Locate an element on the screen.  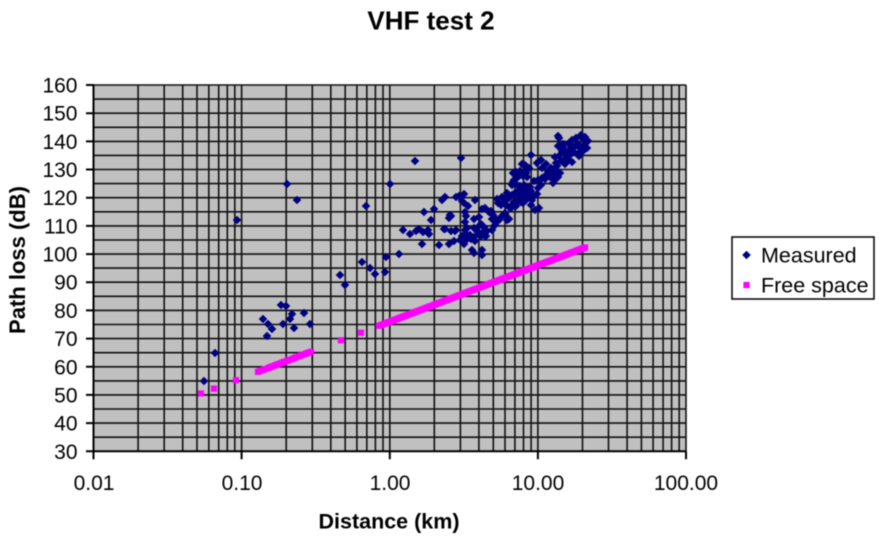
svg-text: 30 is located at coordinates (65, 452).